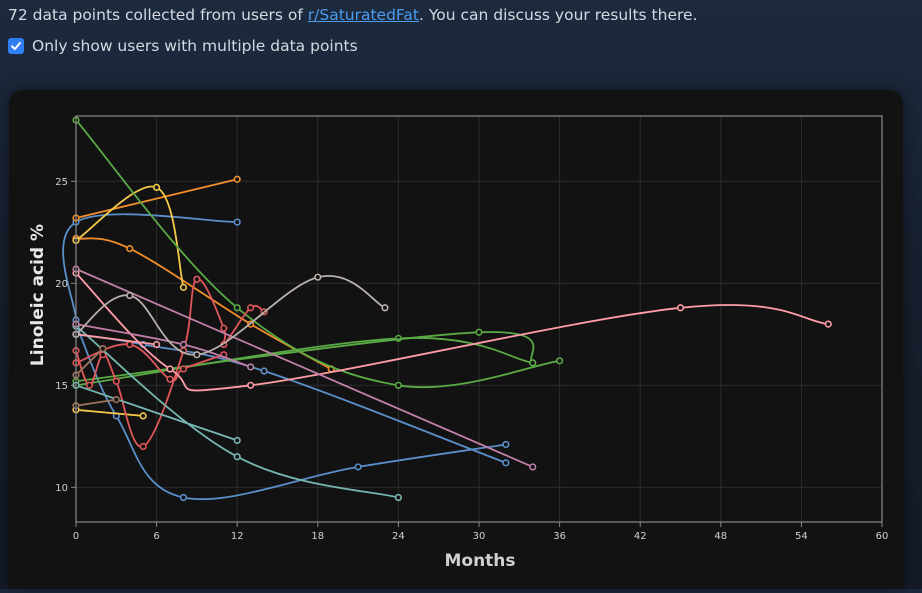 The width and height of the screenshot is (922, 593). I want to click on multiple-points-checkbox, so click(16, 46).